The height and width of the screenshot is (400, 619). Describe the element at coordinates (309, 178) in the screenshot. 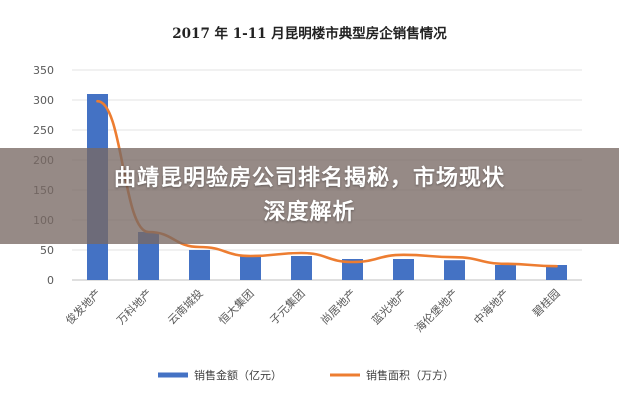

I see `headline-line-1: 曲靖昆明验房公司排名揭秘，市场现状` at that location.